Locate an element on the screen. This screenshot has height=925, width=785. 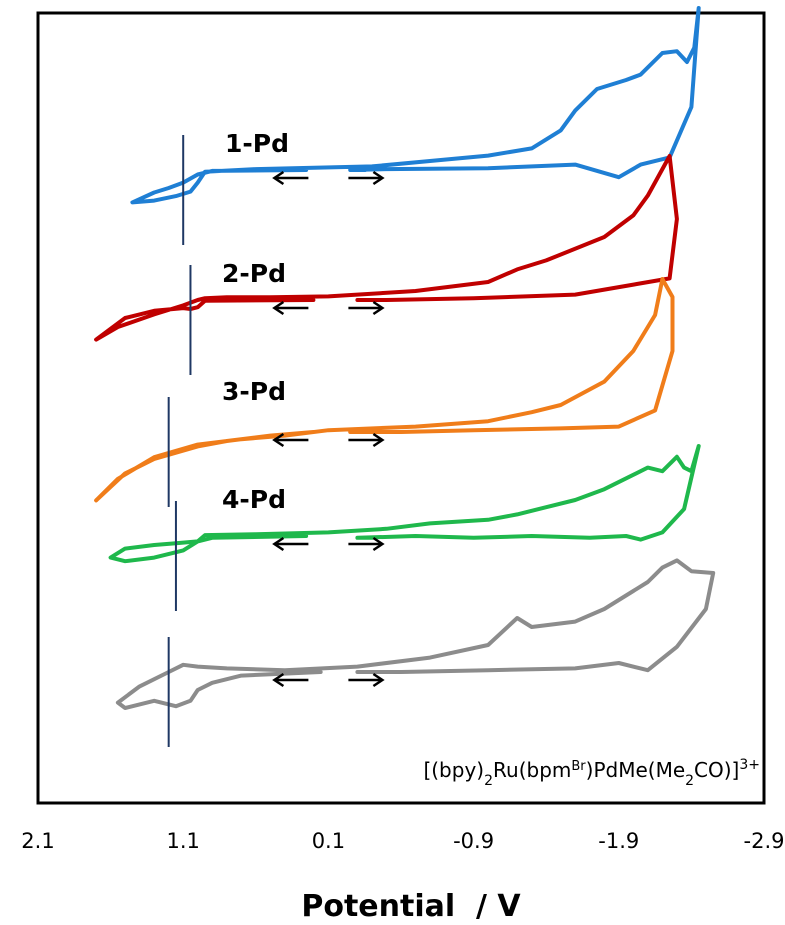
x-tick-label: 1.1 is located at coordinates (182, 841).